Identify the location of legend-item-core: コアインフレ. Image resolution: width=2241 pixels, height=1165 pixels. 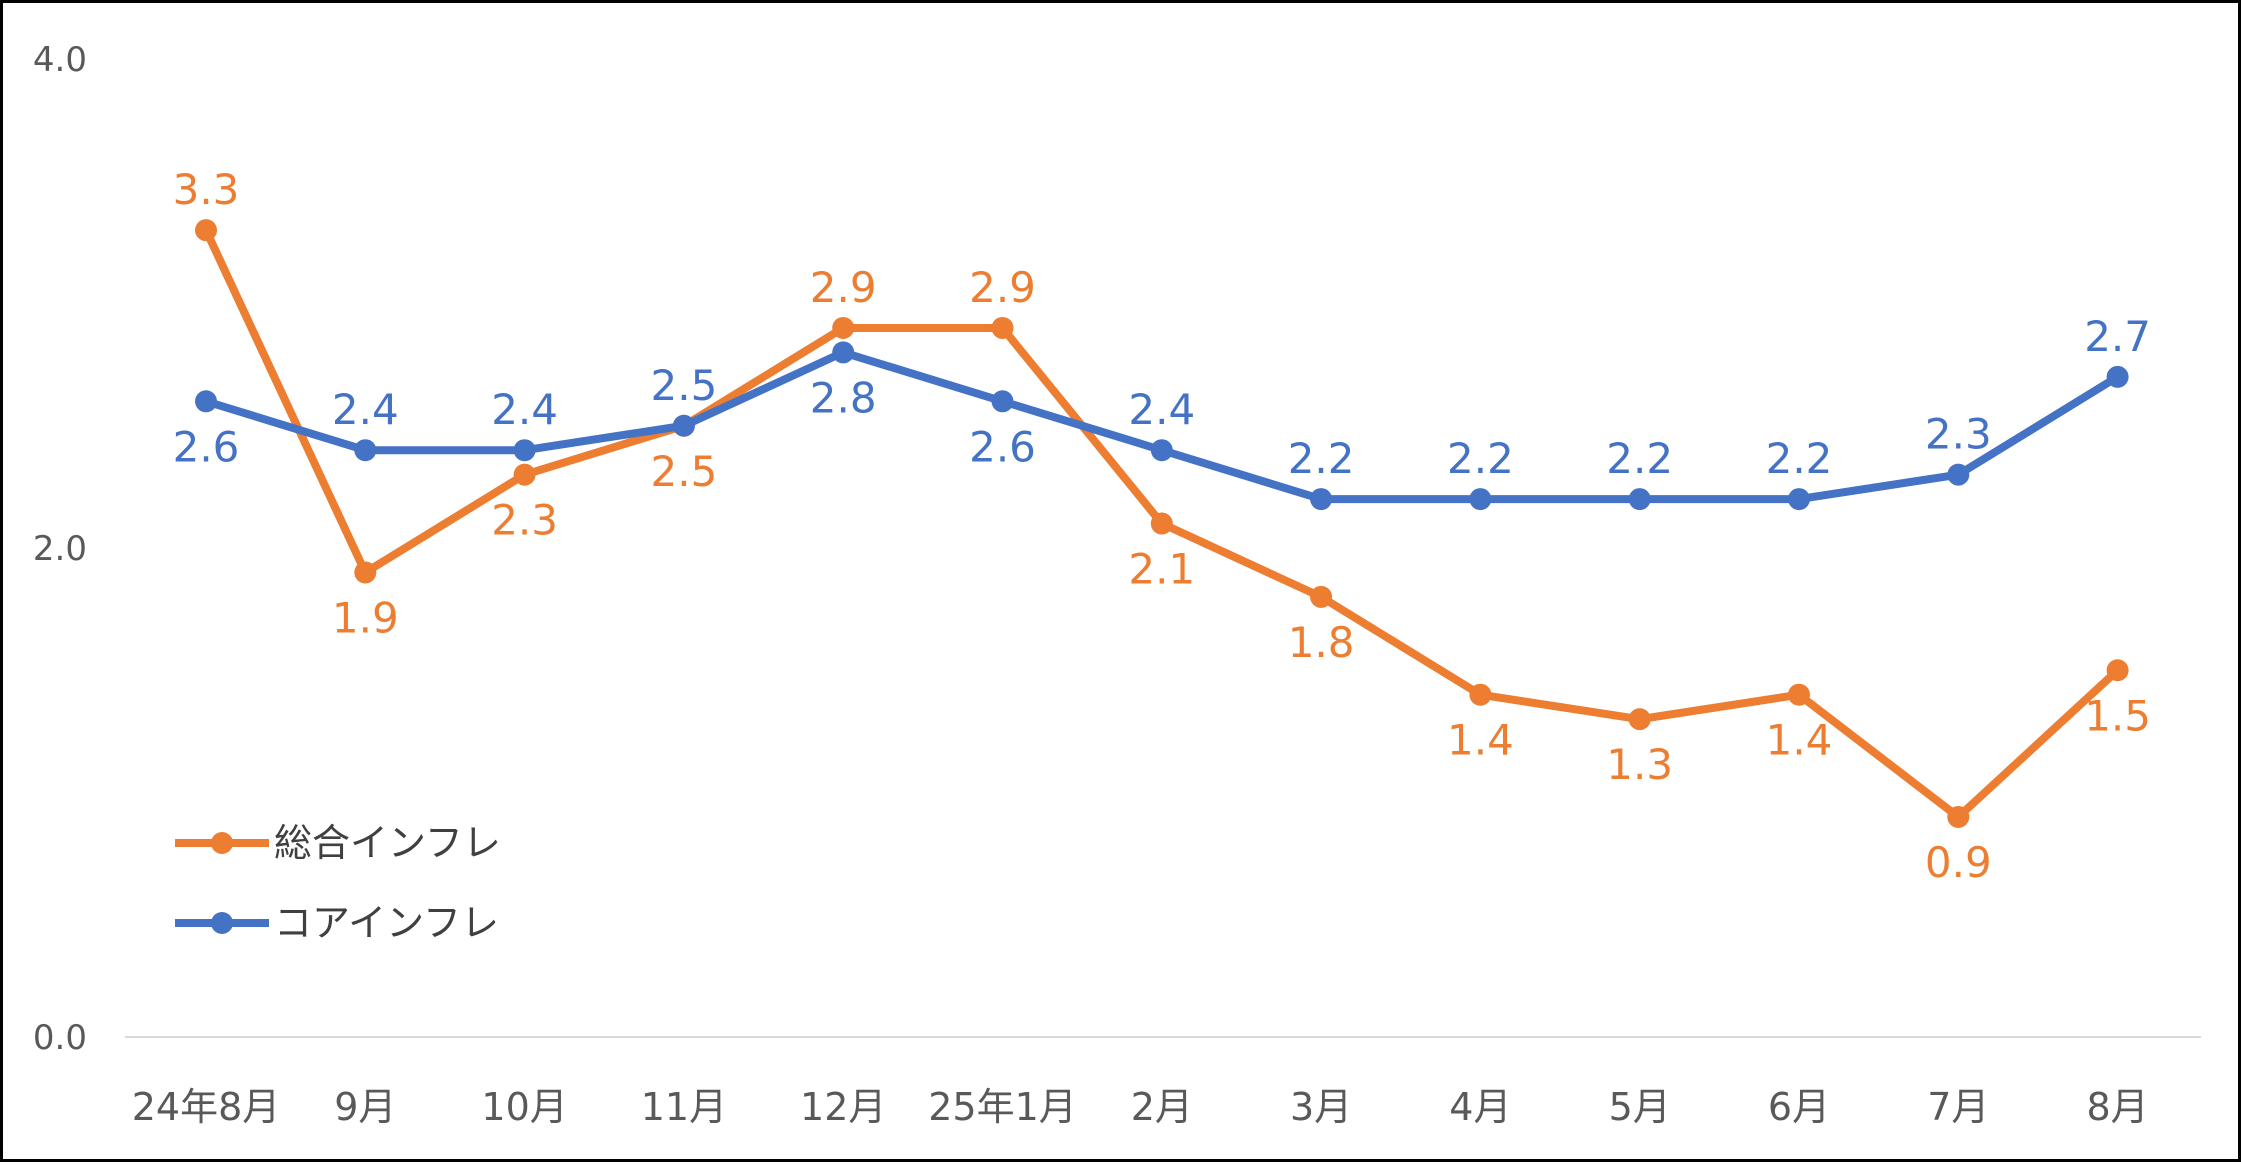
(337, 923).